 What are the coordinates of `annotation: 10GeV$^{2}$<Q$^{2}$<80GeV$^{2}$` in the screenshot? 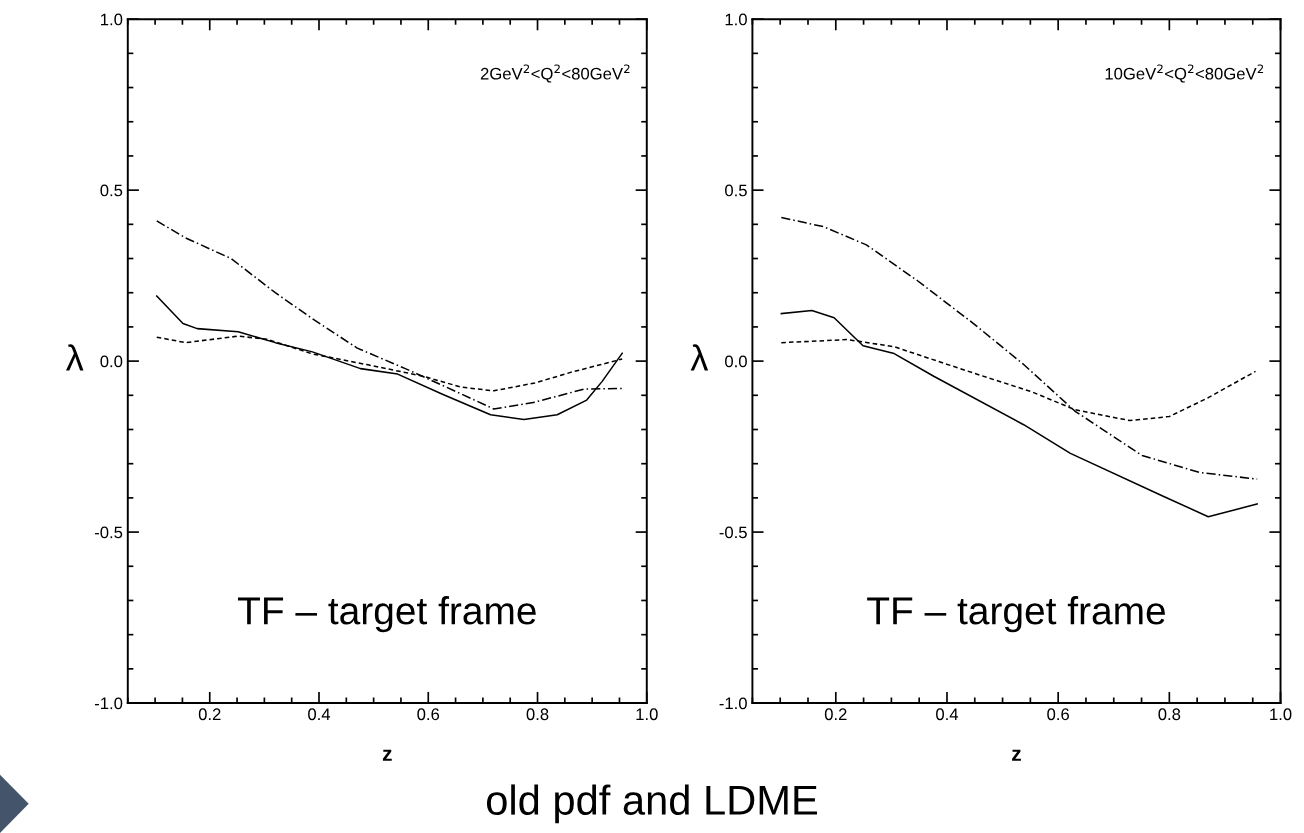 It's located at (1184, 73).